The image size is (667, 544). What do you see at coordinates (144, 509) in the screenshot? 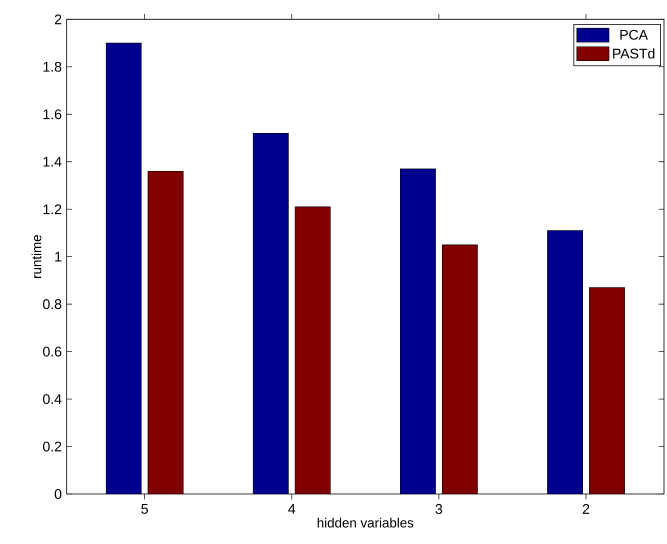
I see `x-tick-label: 5` at bounding box center [144, 509].